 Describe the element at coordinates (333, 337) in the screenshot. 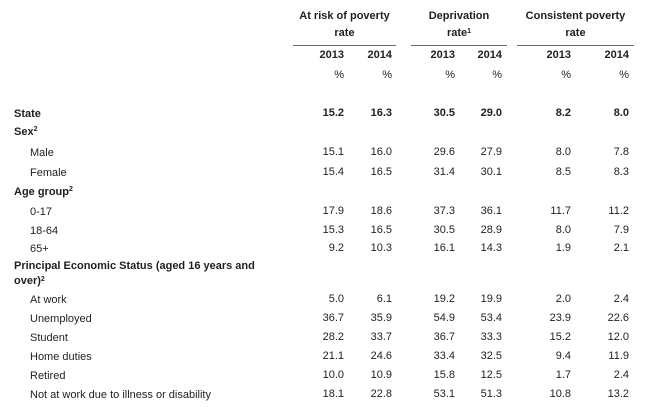

I see `cell-value: 28.2` at that location.